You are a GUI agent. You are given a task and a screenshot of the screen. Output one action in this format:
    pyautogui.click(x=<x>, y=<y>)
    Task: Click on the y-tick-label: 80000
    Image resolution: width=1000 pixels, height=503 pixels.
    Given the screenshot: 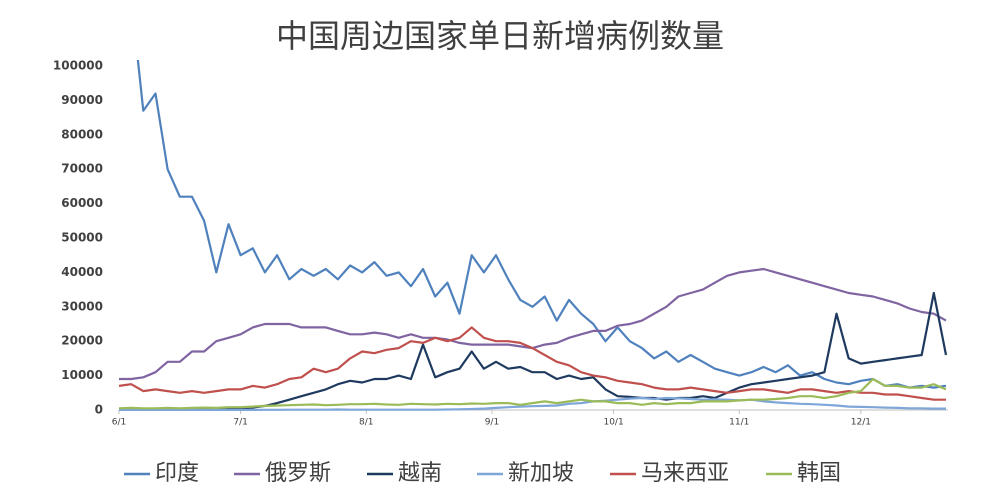 What is the action you would take?
    pyautogui.click(x=82, y=134)
    